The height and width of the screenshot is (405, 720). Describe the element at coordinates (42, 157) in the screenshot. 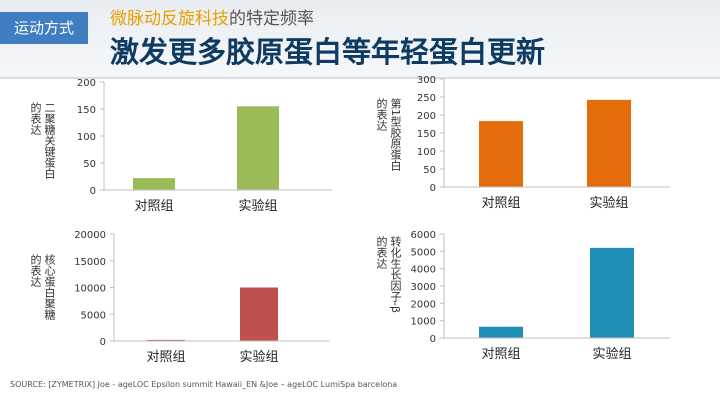

I see `chart-biglycan-ylabel: 二聚糖关键蛋白 的表达` at that location.